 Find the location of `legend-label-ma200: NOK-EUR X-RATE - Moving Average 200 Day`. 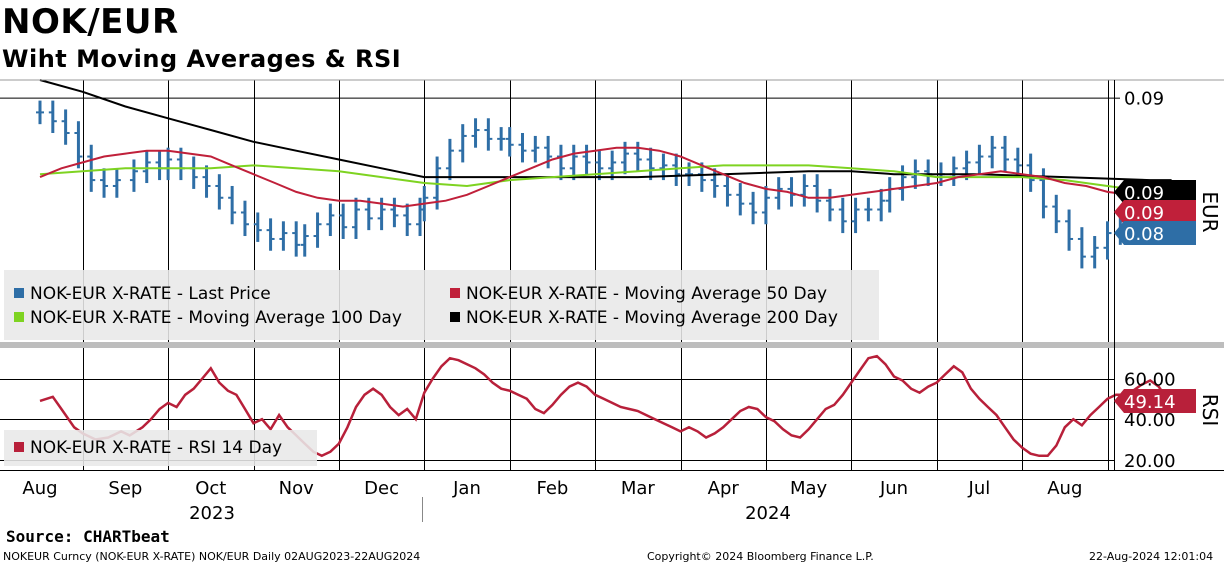

legend-label-ma200: NOK-EUR X-RATE - Moving Average 200 Day is located at coordinates (652, 318).